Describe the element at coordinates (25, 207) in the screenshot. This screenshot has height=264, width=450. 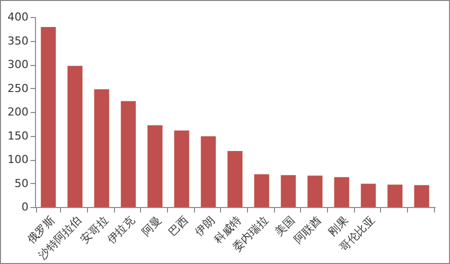
I see `y-tick-label: 0` at that location.